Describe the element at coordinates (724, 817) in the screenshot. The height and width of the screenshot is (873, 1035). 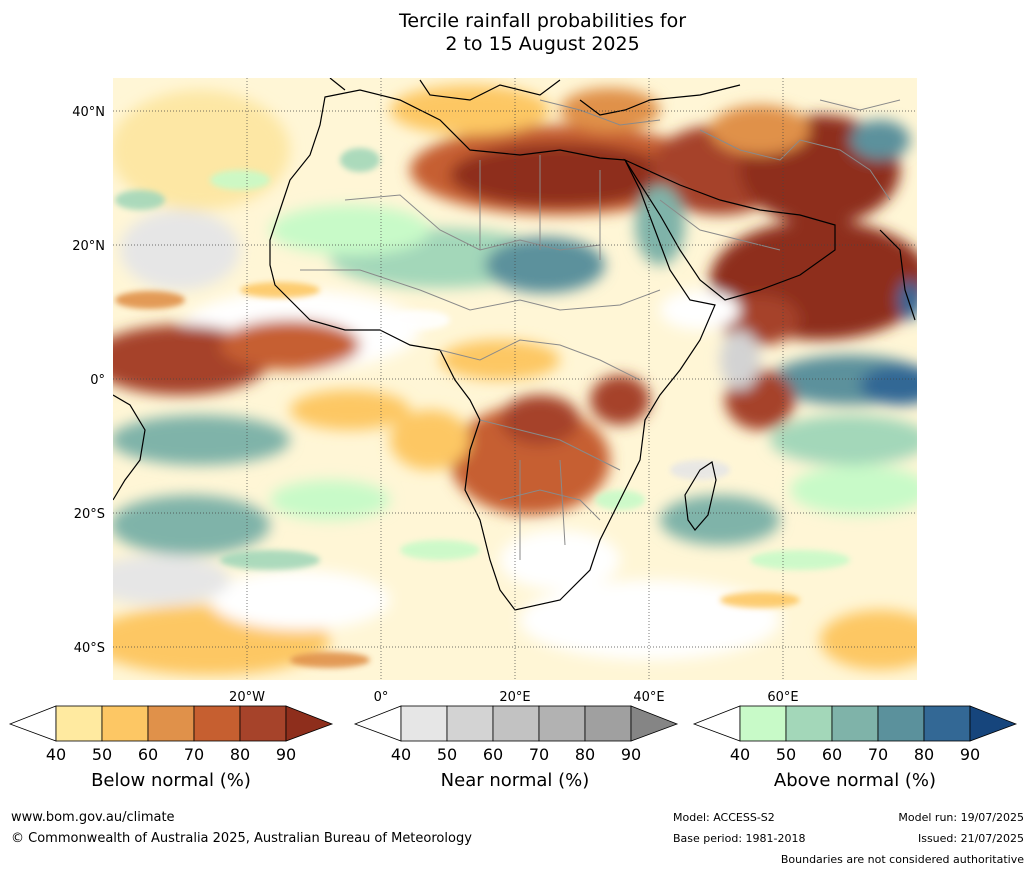
I see `footer-model: Model: ACCESS-S2` at that location.